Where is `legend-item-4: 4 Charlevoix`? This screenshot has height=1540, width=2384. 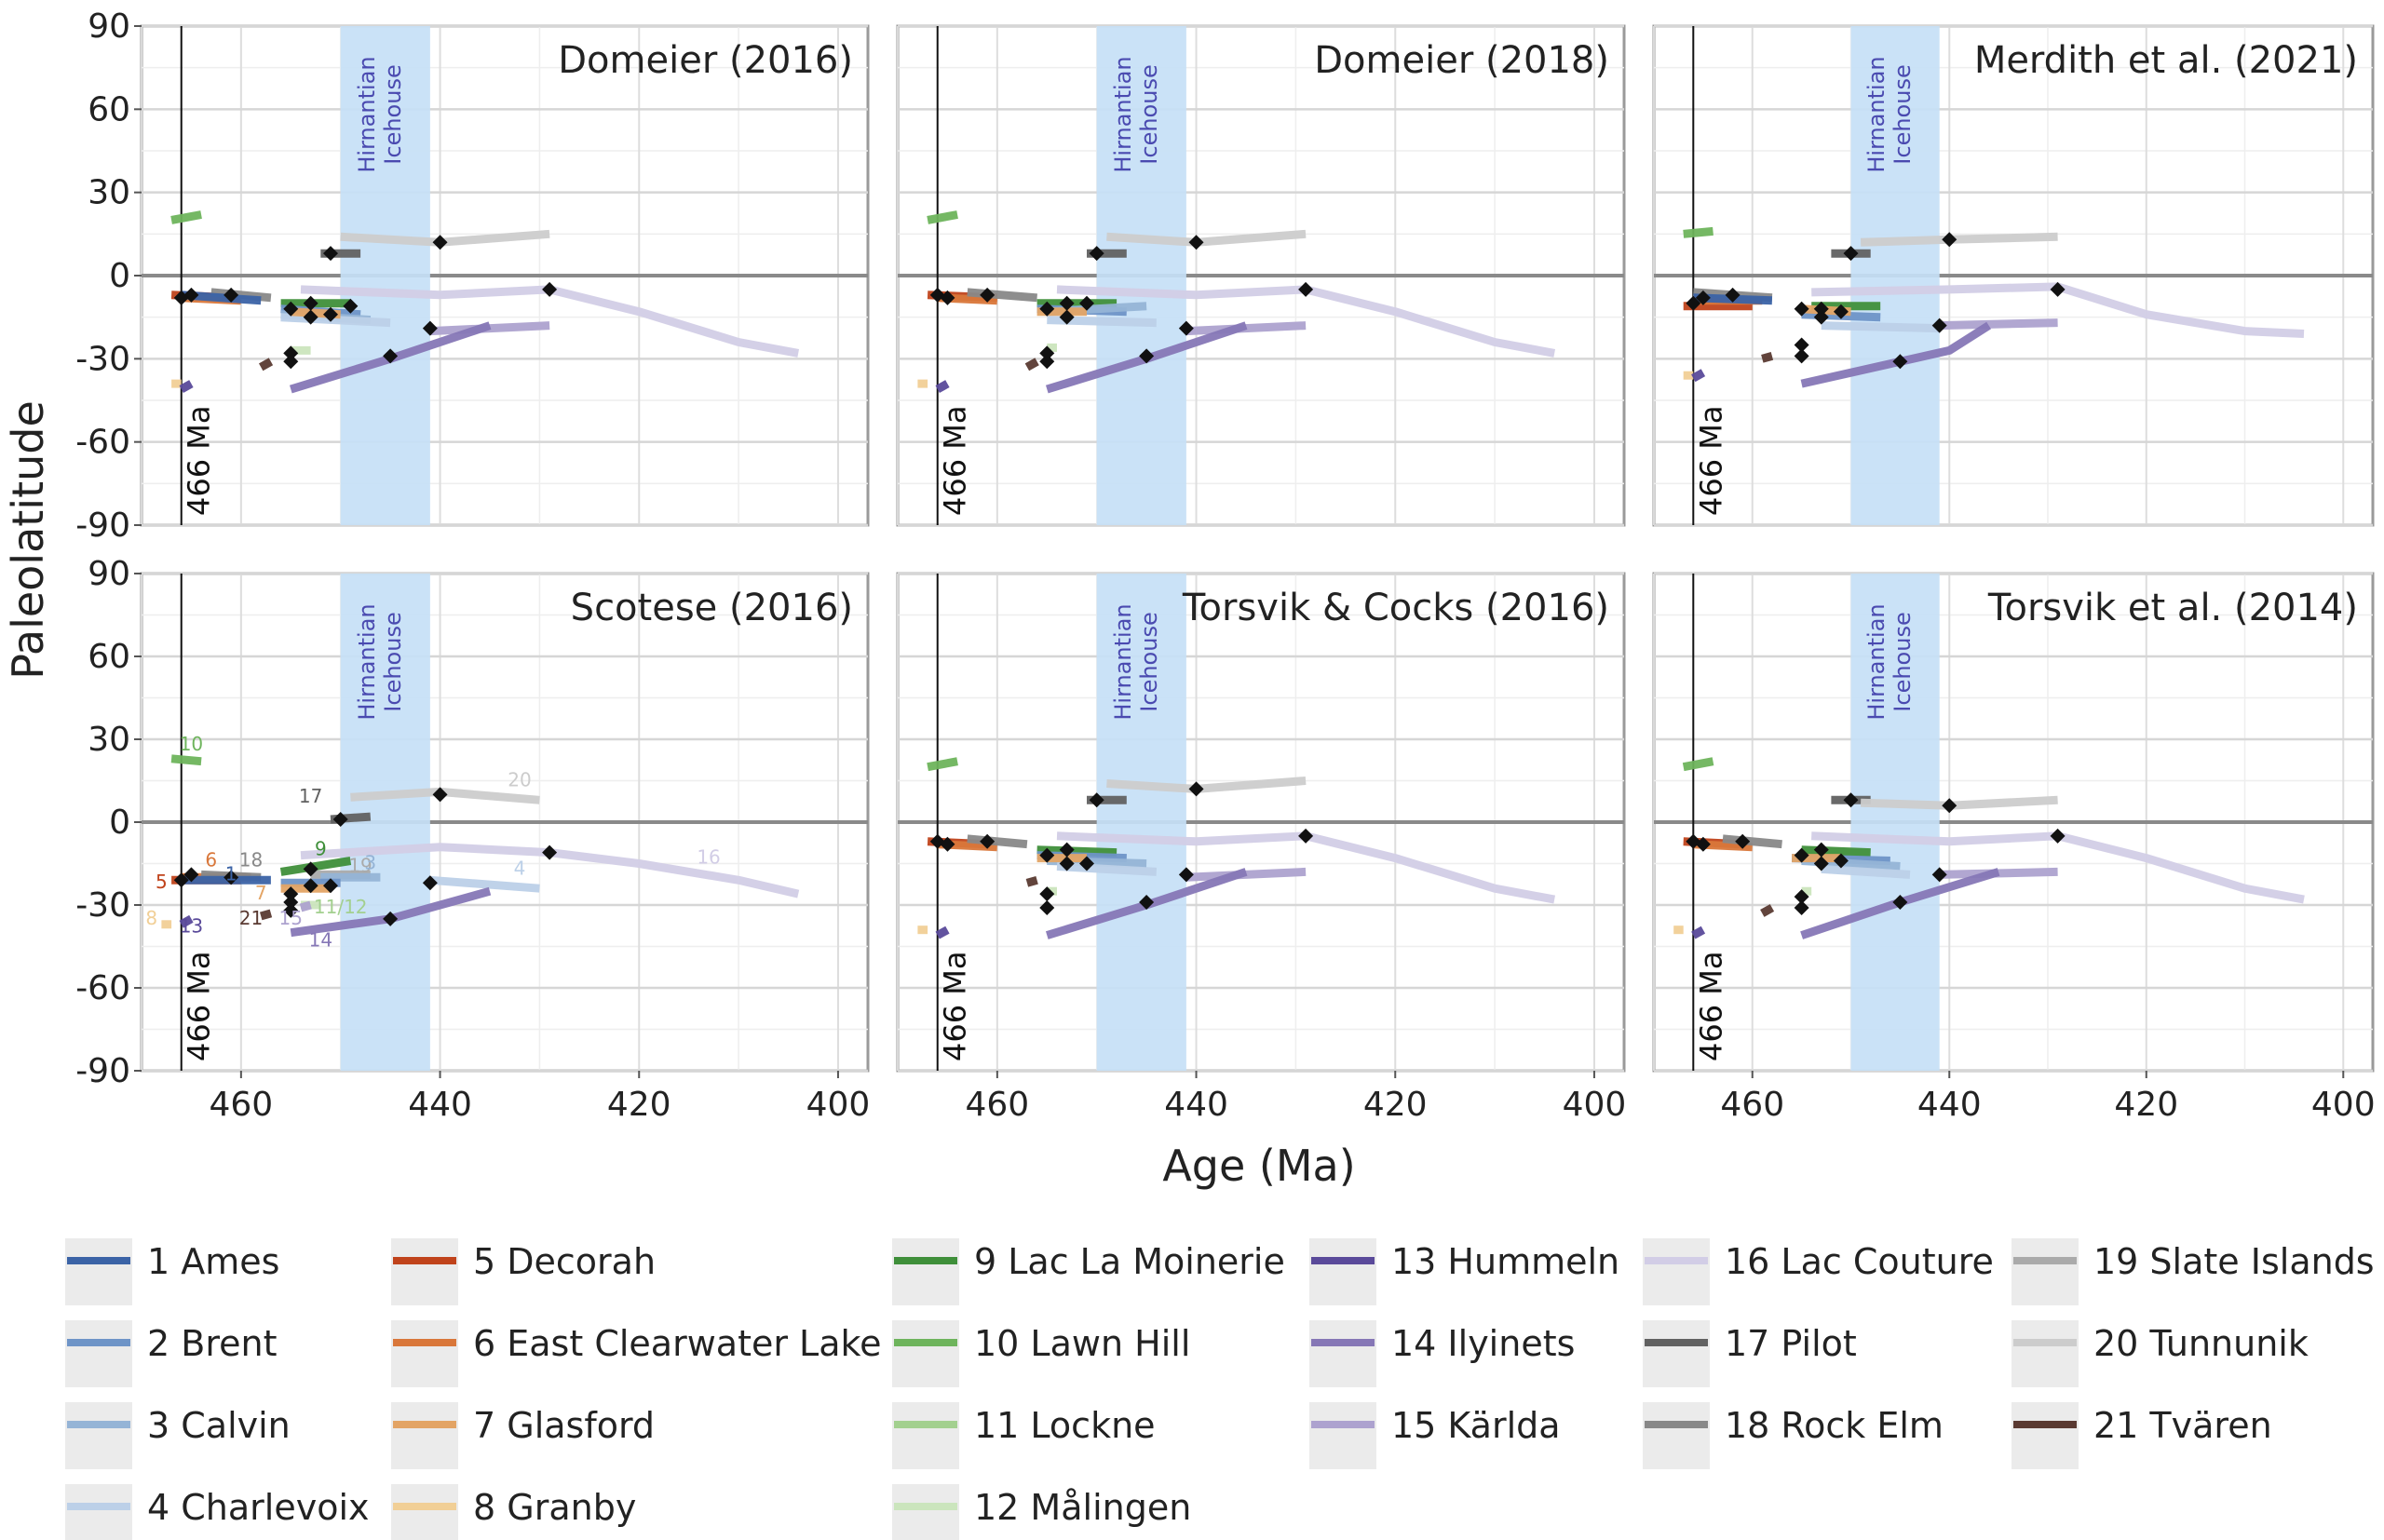
legend-item-4: 4 Charlevoix is located at coordinates (217, 1512).